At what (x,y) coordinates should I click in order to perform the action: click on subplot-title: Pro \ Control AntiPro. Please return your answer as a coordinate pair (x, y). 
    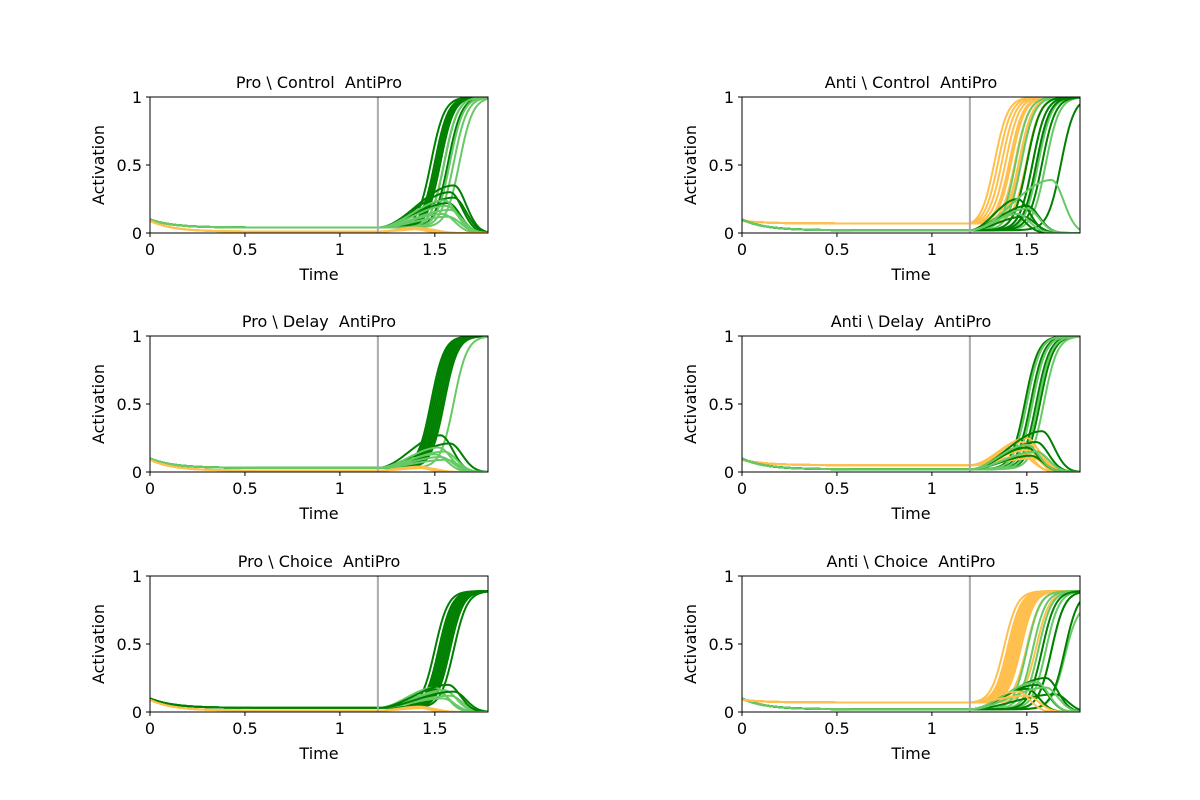
    Looking at the image, I should click on (319, 82).